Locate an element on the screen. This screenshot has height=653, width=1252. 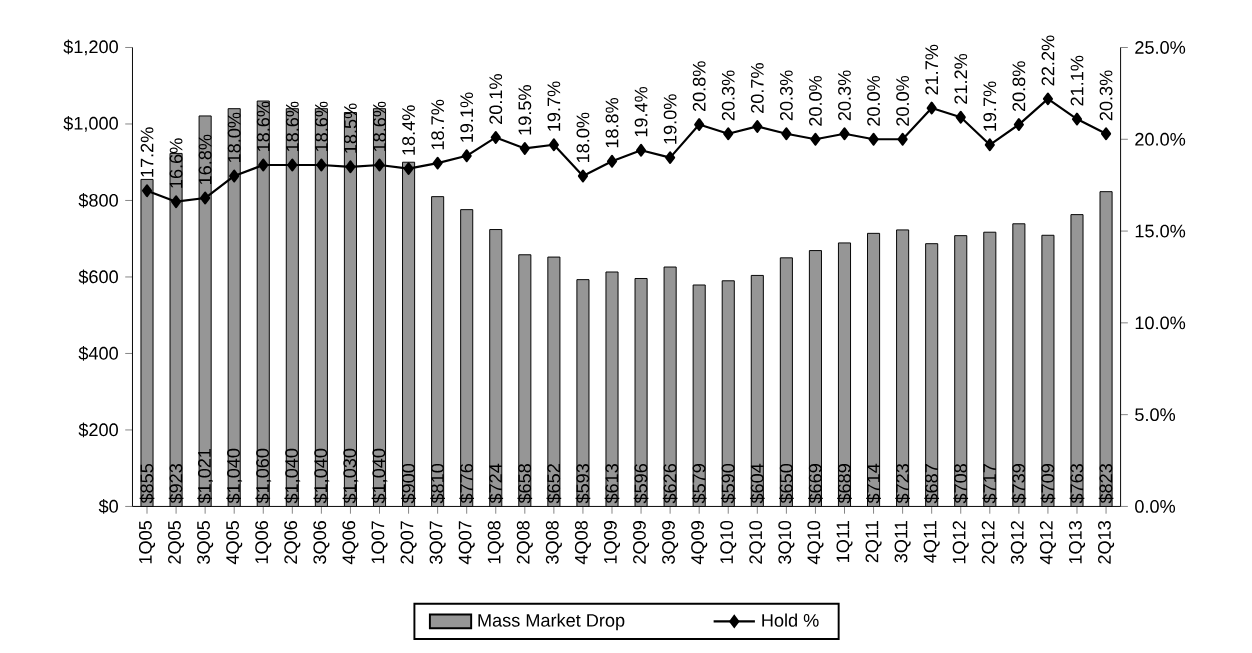
data-label: $855 is located at coordinates (147, 483).